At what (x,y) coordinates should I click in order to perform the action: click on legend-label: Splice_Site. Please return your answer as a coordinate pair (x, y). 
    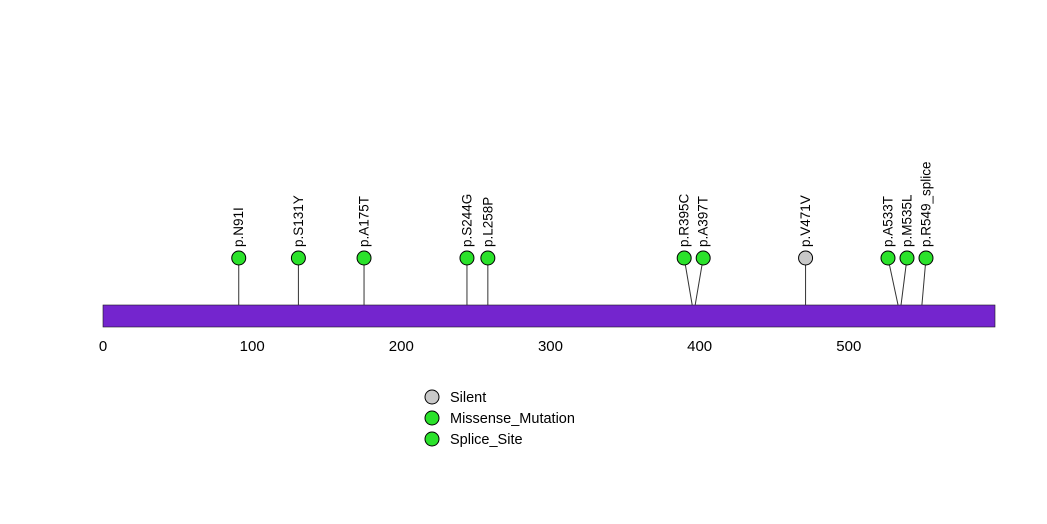
    Looking at the image, I should click on (486, 440).